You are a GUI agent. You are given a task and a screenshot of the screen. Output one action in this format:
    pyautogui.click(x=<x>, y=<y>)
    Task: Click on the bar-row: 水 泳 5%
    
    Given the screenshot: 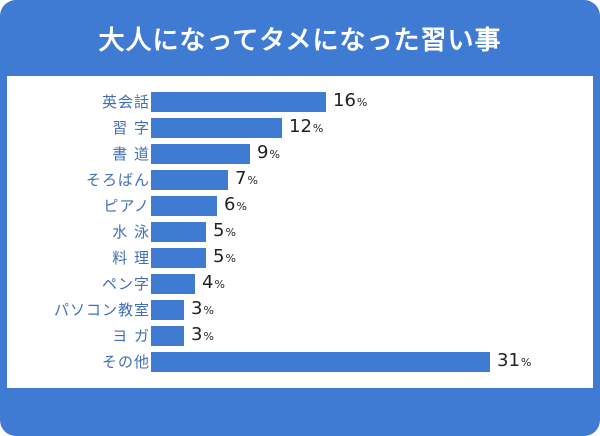 What is the action you would take?
    pyautogui.click(x=300, y=231)
    